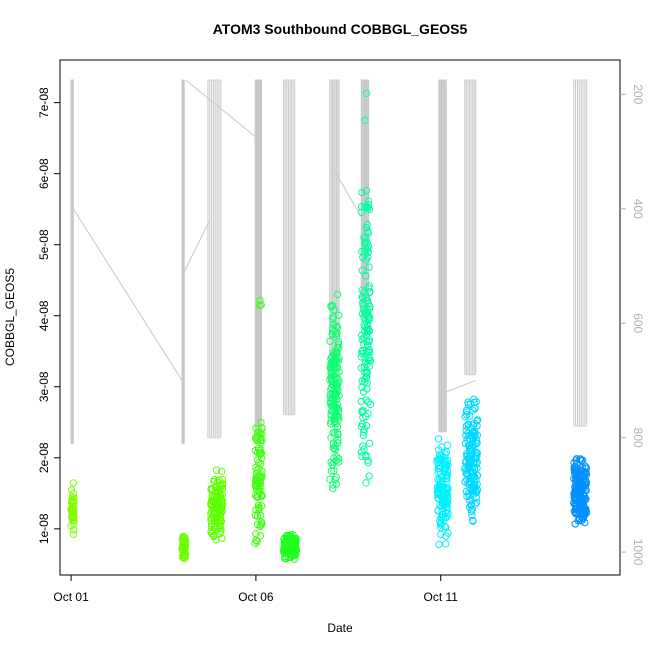 This screenshot has height=650, width=650. What do you see at coordinates (44, 457) in the screenshot?
I see `y-tick-label: 2e-08` at bounding box center [44, 457].